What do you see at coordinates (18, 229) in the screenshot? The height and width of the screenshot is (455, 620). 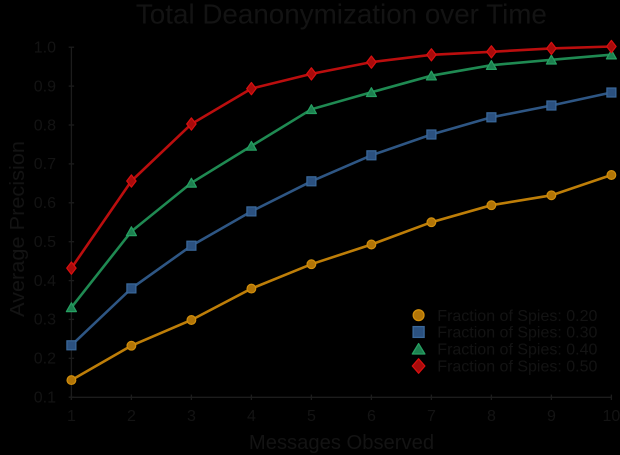 I see `svg-text: Average Precision` at bounding box center [18, 229].